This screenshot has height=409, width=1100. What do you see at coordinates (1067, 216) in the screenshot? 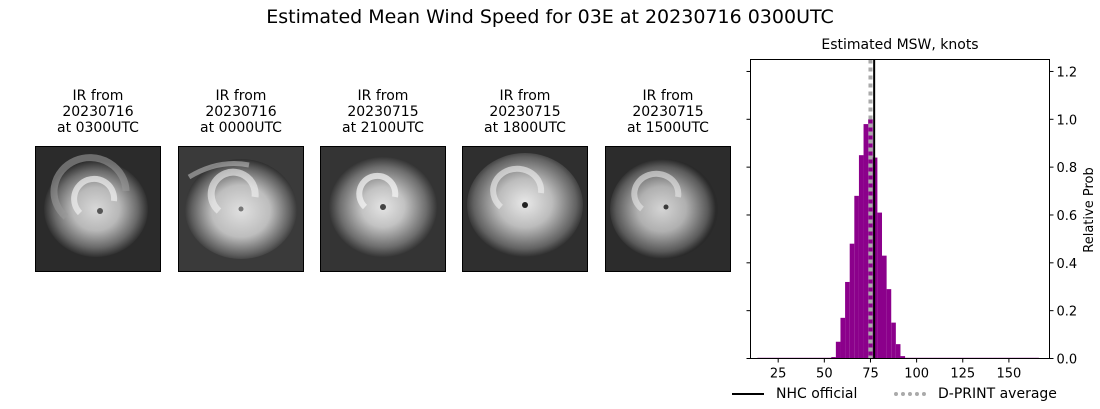
I see `y-tick-label: 0.6` at bounding box center [1067, 216].